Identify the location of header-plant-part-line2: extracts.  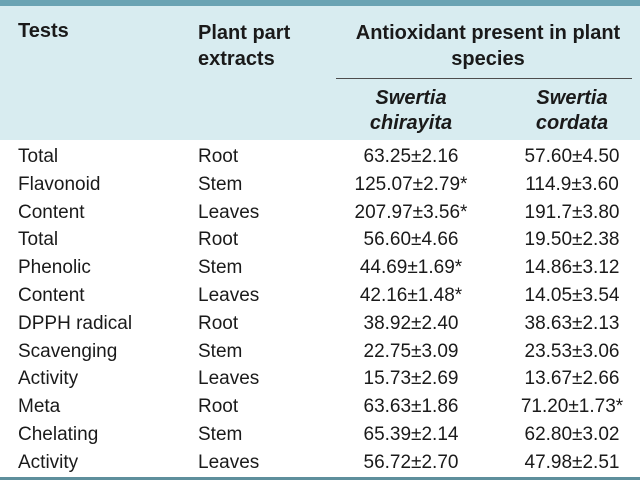
(236, 59).